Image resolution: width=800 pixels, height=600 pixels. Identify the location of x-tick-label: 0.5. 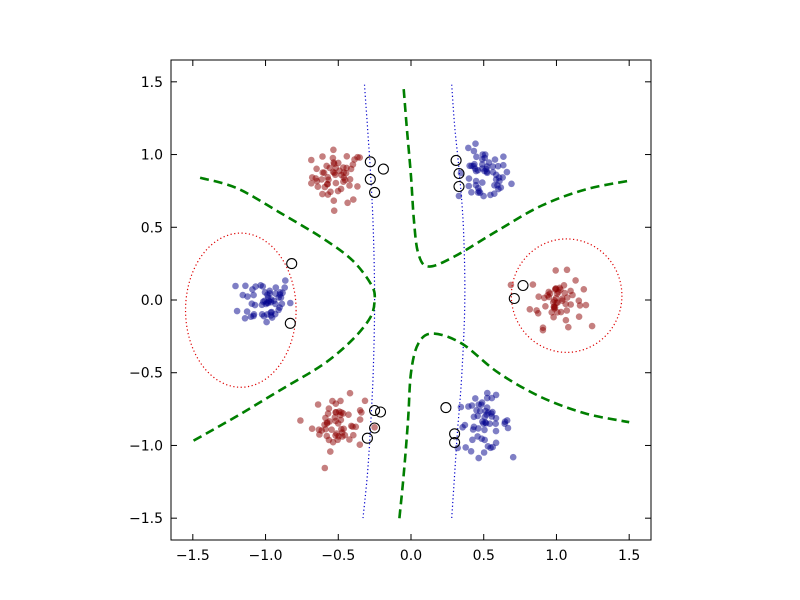
(484, 556).